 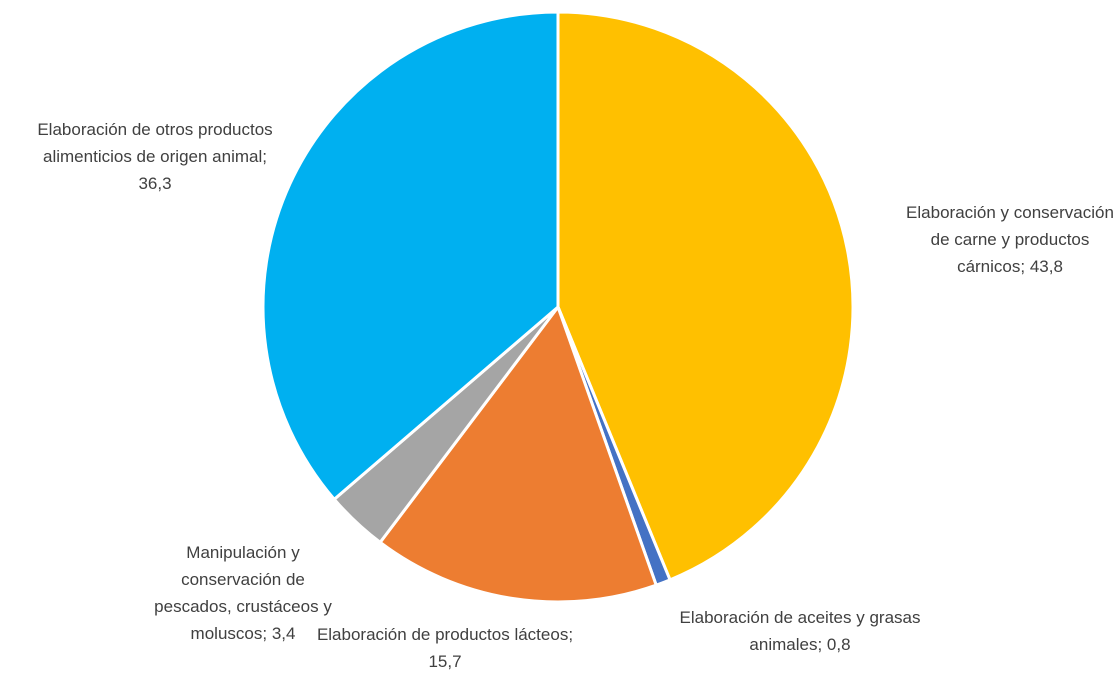 I want to click on slice, so click(x=518, y=454).